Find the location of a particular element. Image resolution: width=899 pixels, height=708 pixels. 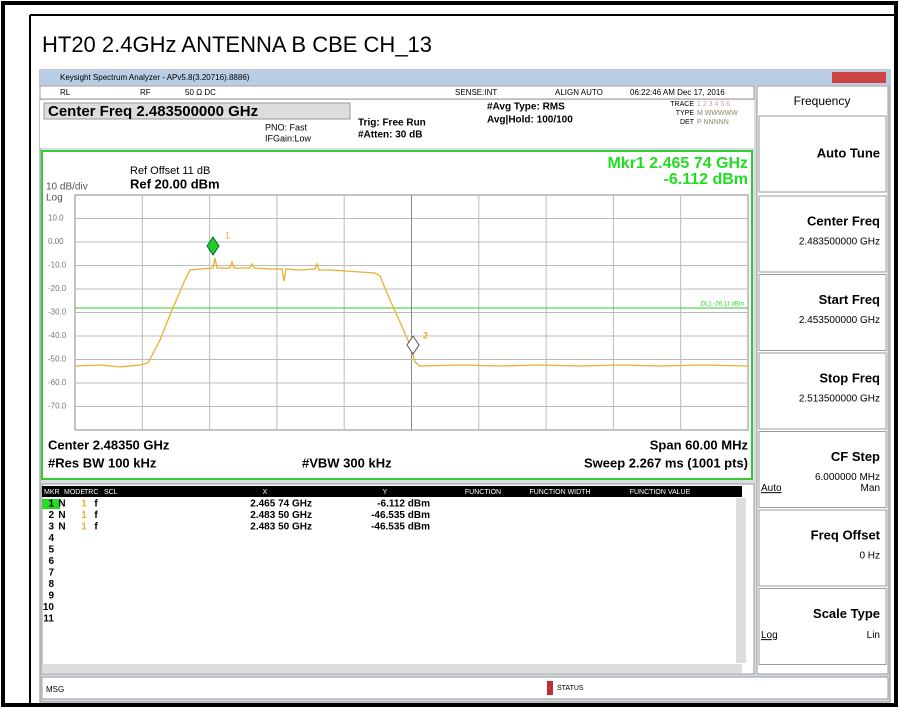

center-freq-box is located at coordinates (197, 111).